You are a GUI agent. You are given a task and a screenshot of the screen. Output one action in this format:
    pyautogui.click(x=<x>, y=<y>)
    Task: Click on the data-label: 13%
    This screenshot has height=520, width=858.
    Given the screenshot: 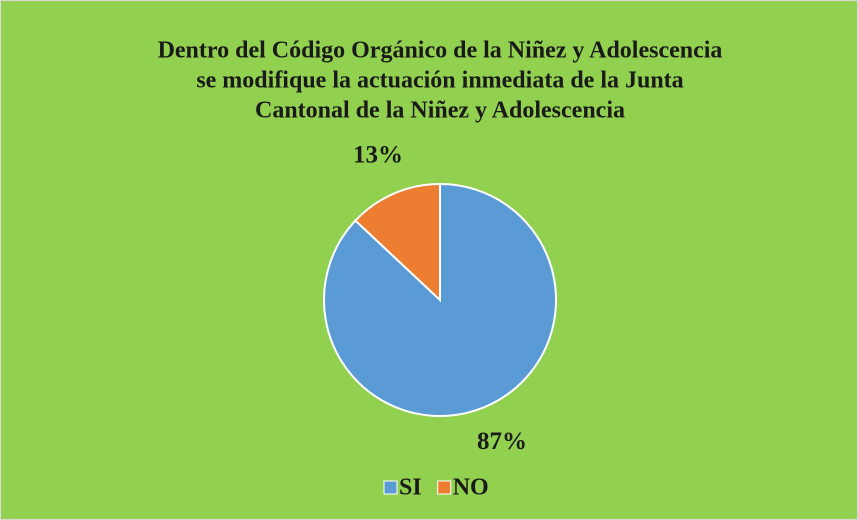 What is the action you would take?
    pyautogui.click(x=378, y=155)
    